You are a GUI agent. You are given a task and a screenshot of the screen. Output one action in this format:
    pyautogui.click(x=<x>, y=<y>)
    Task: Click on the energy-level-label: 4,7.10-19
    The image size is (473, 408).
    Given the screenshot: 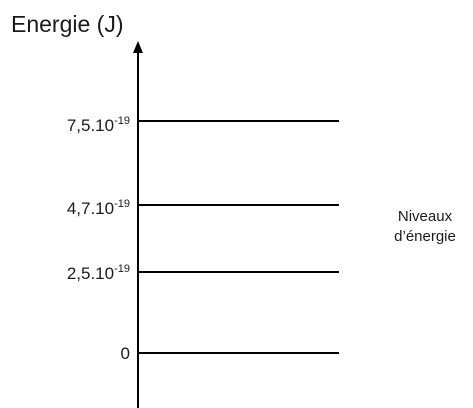 What is the action you would take?
    pyautogui.click(x=98, y=209)
    